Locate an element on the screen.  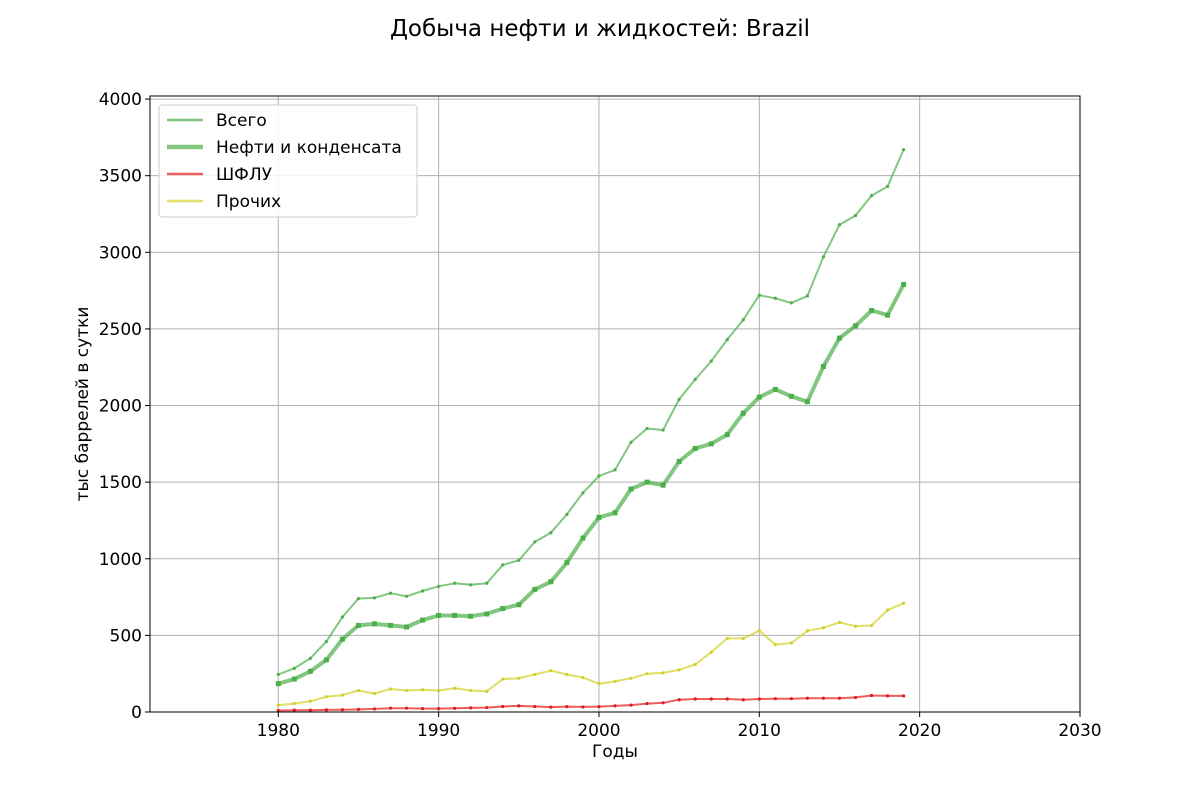
y-tick-label: 3500 is located at coordinates (120, 177).